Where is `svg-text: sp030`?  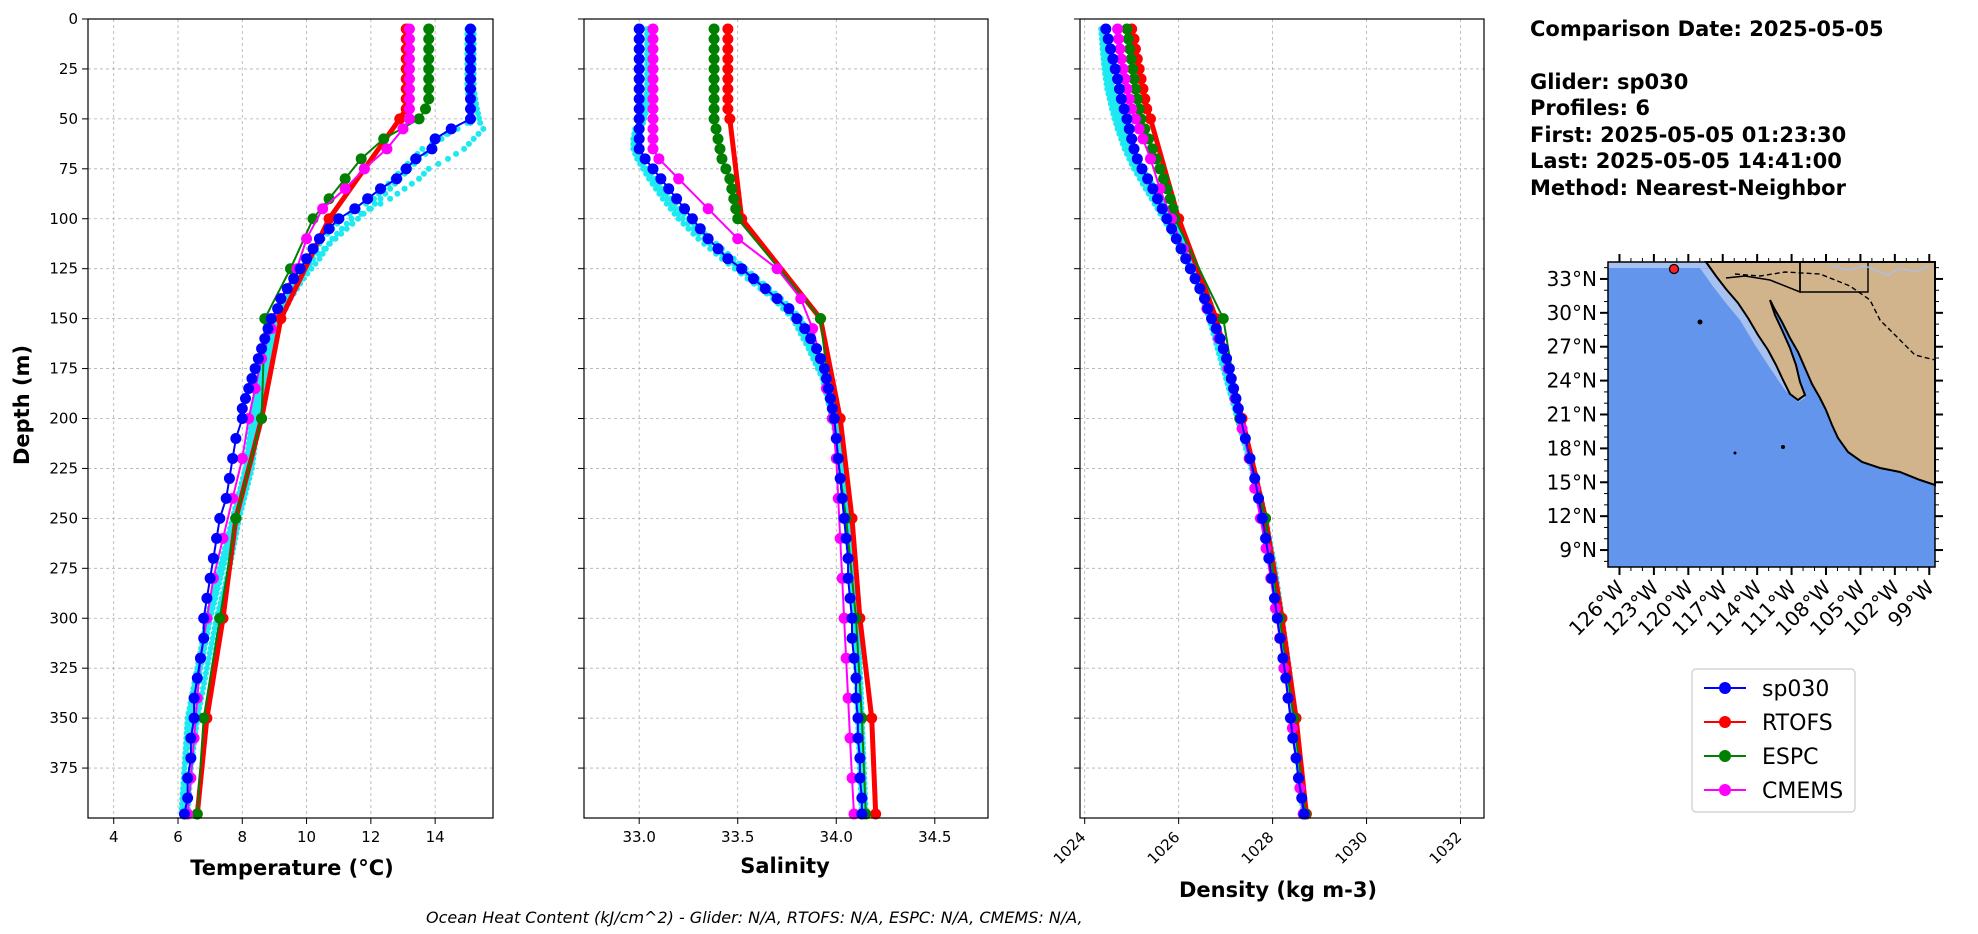 svg-text: sp030 is located at coordinates (1795, 689).